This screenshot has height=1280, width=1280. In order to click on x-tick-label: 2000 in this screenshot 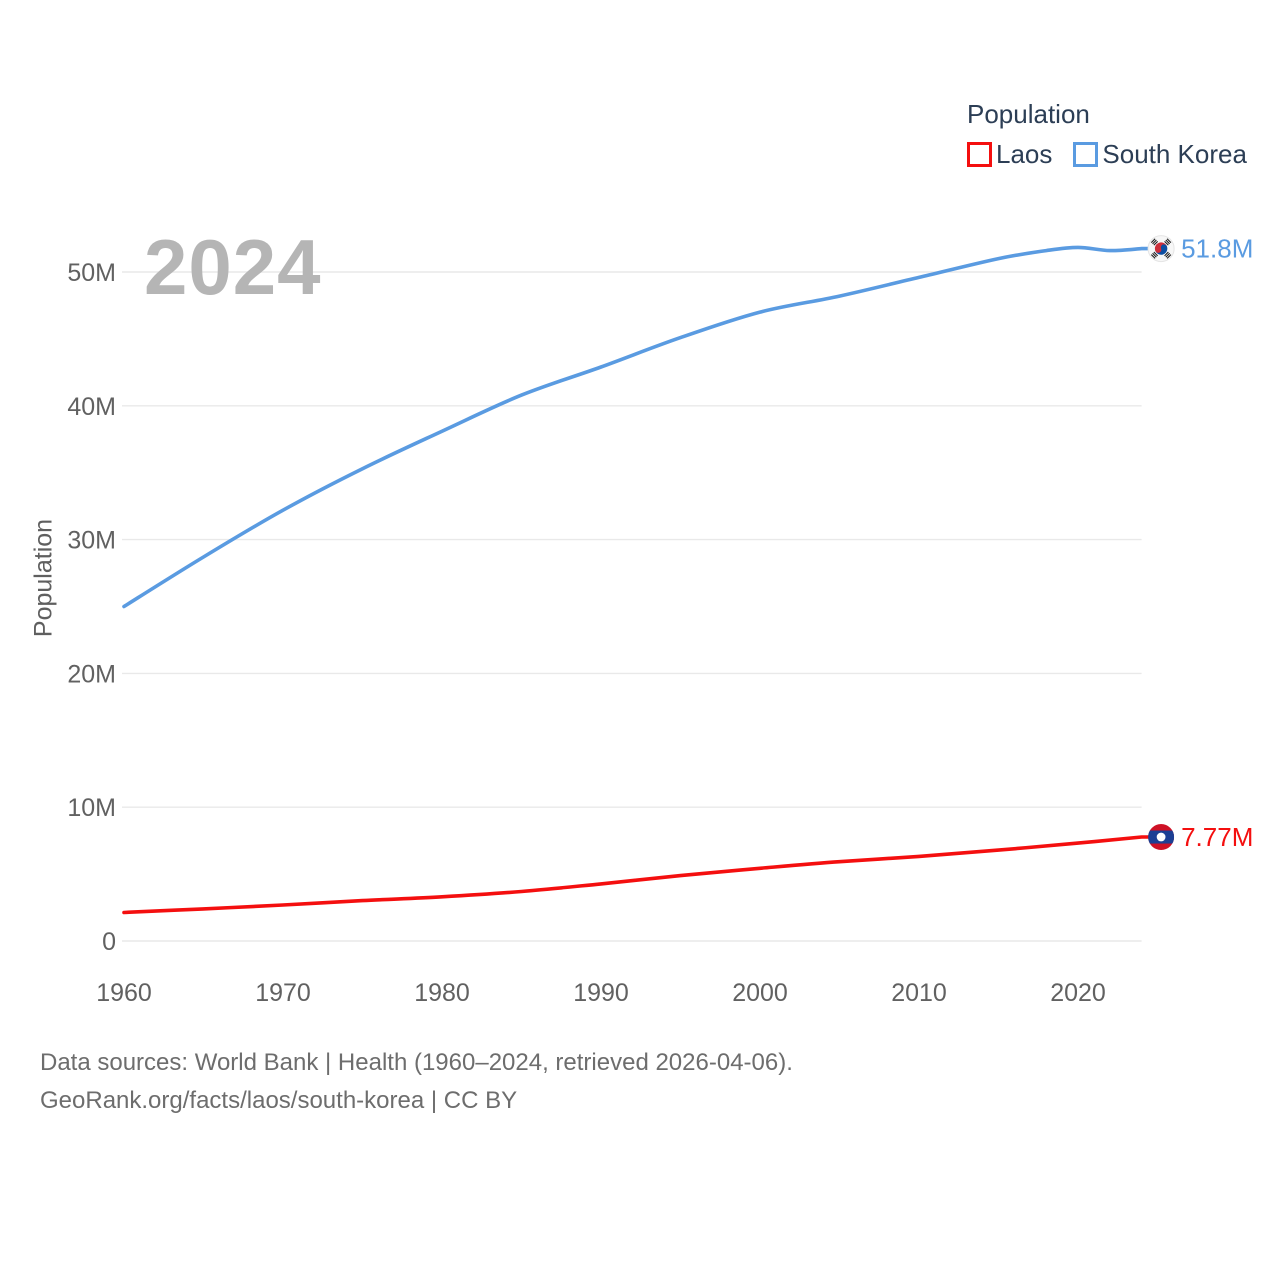, I will do `click(760, 993)`.